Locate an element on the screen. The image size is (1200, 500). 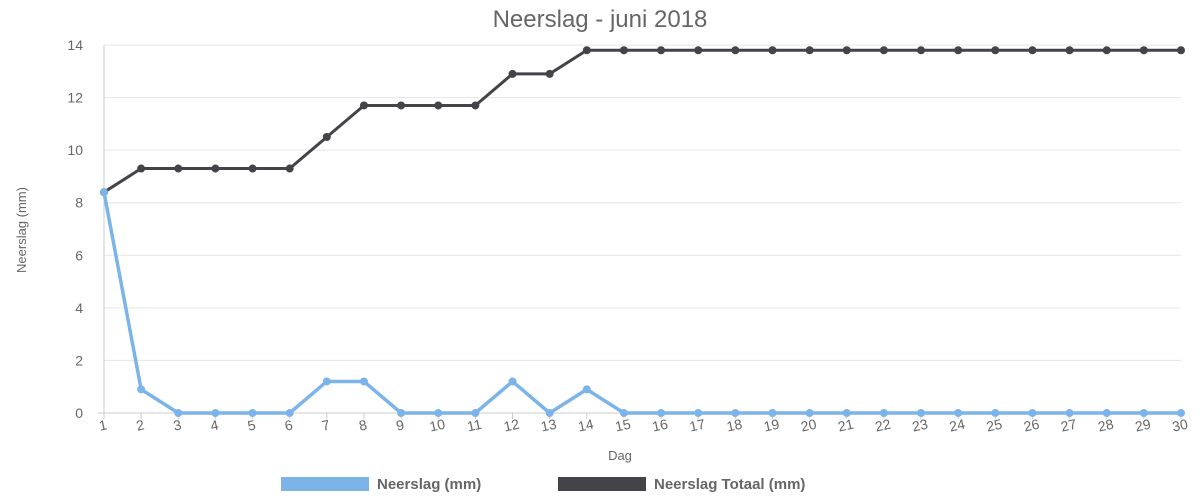
x-tick-label: 14 is located at coordinates (585, 425).